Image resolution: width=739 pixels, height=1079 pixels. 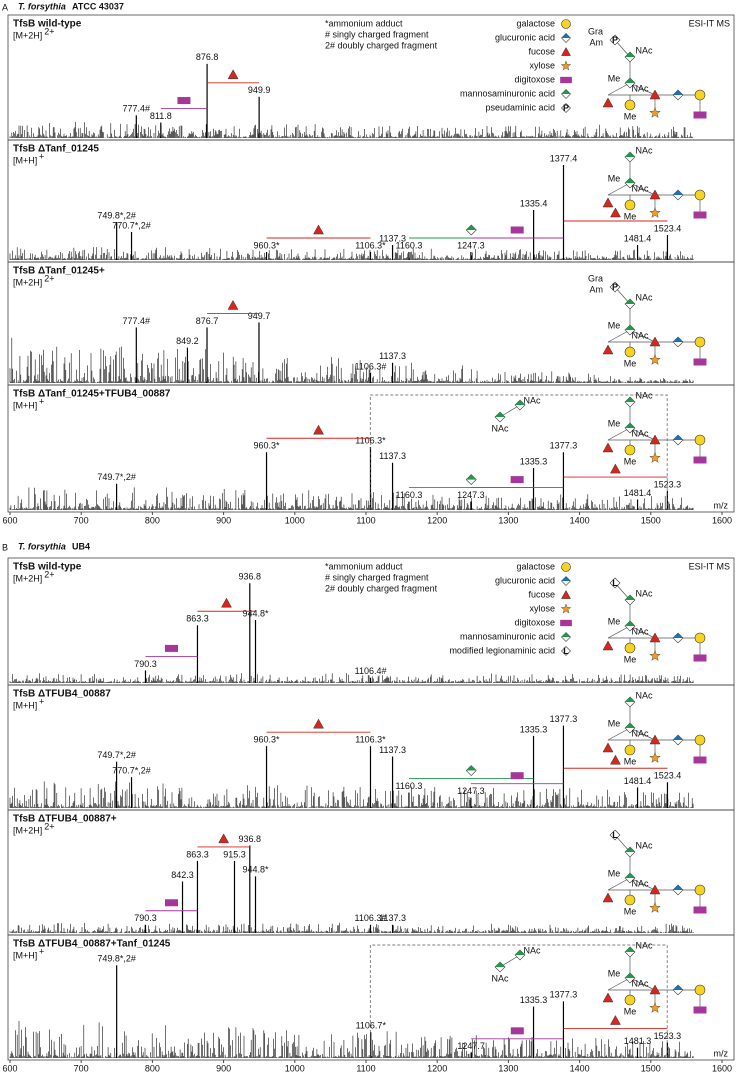 What do you see at coordinates (520, 107) in the screenshot?
I see `legend-label: pseudaminic acid` at bounding box center [520, 107].